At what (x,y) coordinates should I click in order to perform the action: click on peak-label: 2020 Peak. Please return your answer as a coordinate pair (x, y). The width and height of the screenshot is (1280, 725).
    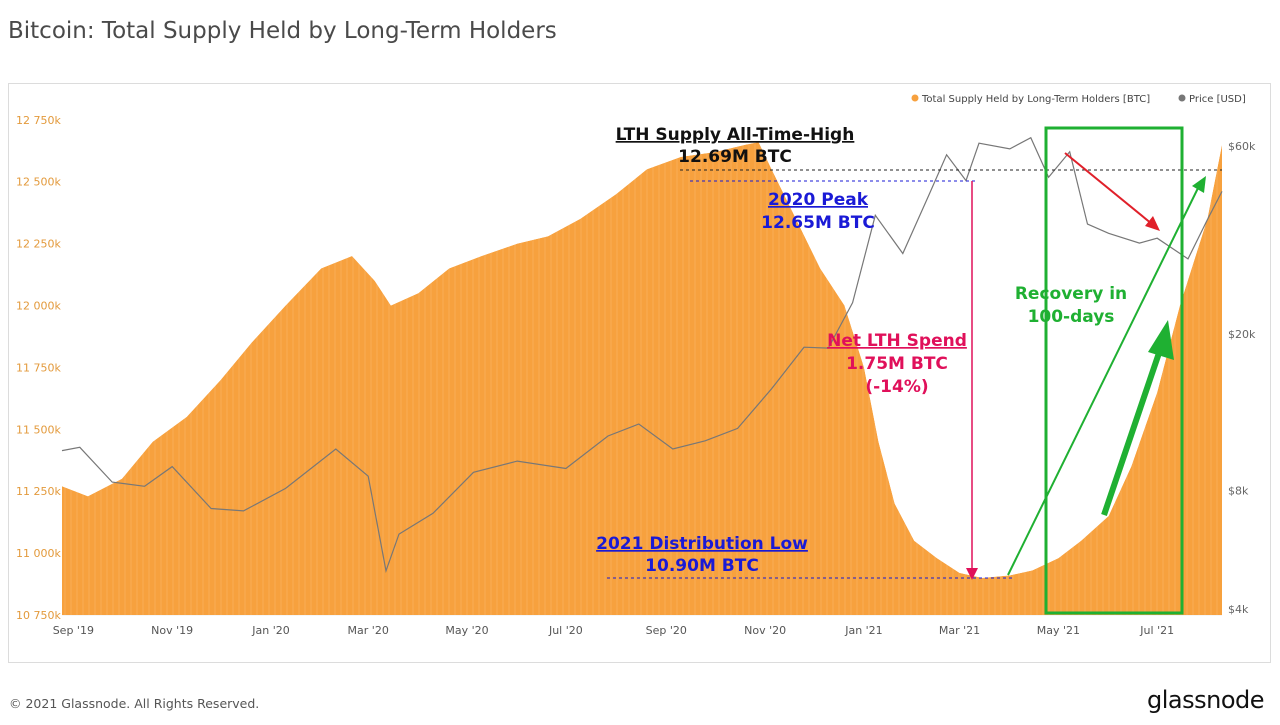
    Looking at the image, I should click on (818, 200).